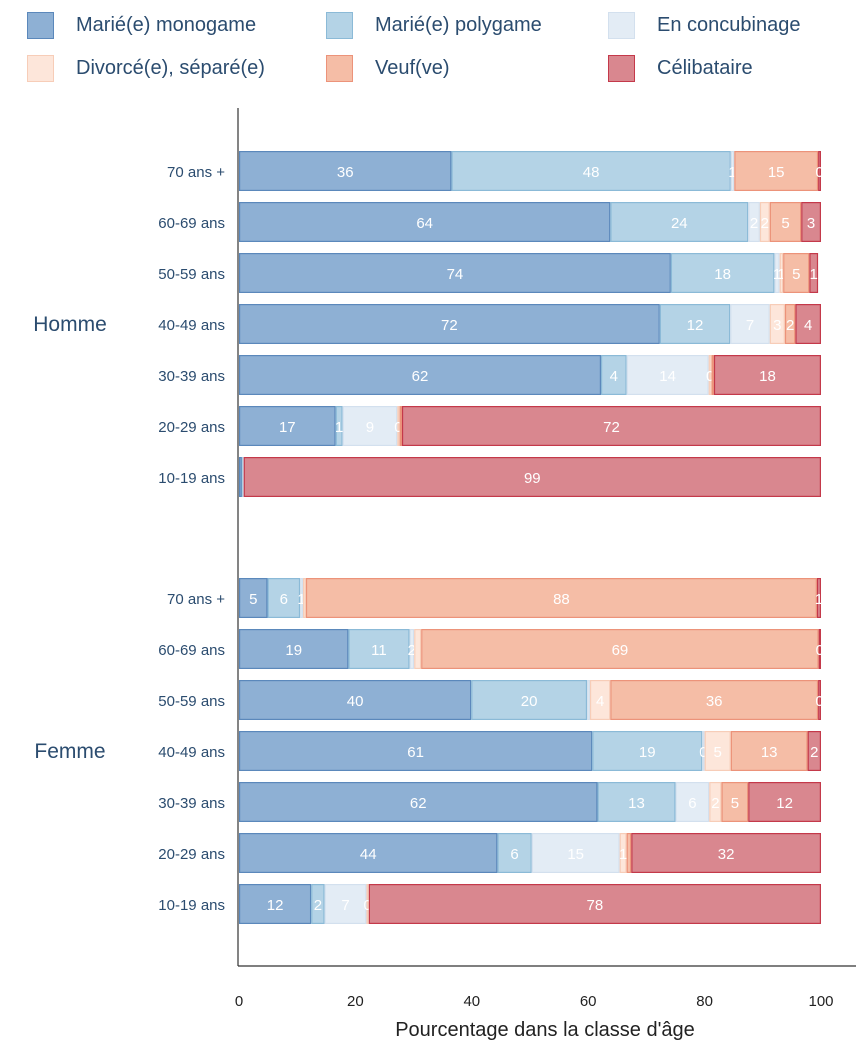 The image size is (859, 1044). Describe the element at coordinates (561, 599) in the screenshot. I see `data-label: 88` at that location.